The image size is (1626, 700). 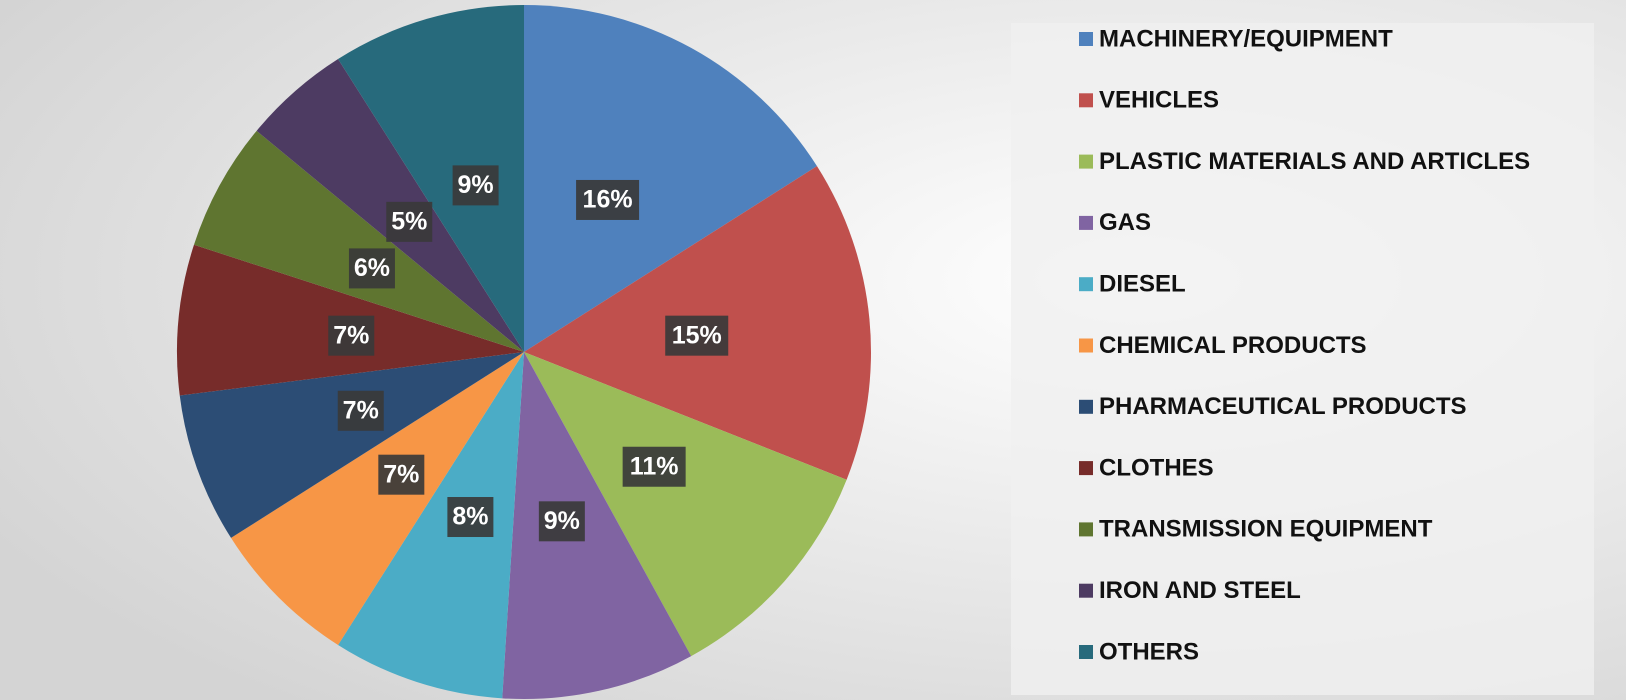 I want to click on data-label: 11%, so click(x=654, y=466).